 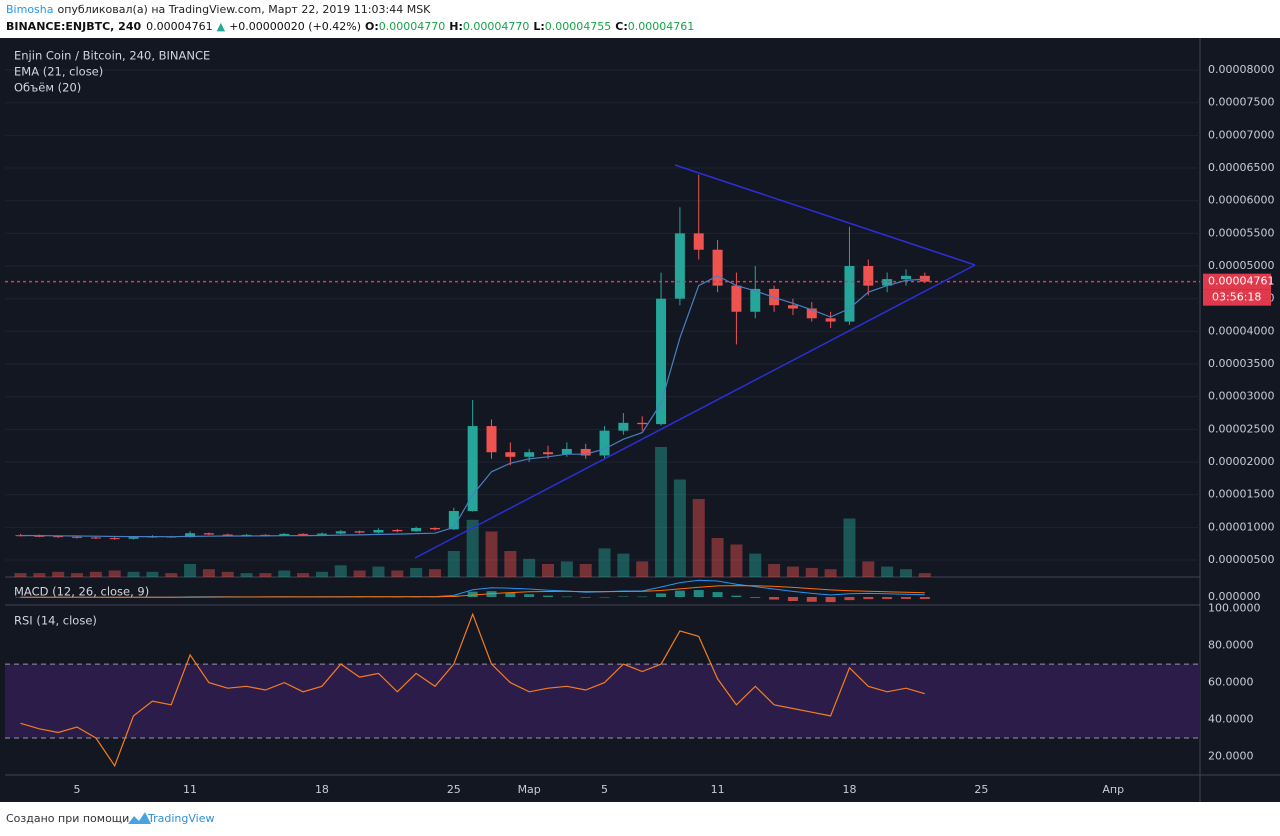 What do you see at coordinates (456, 26) in the screenshot?
I see `h-label: H:` at bounding box center [456, 26].